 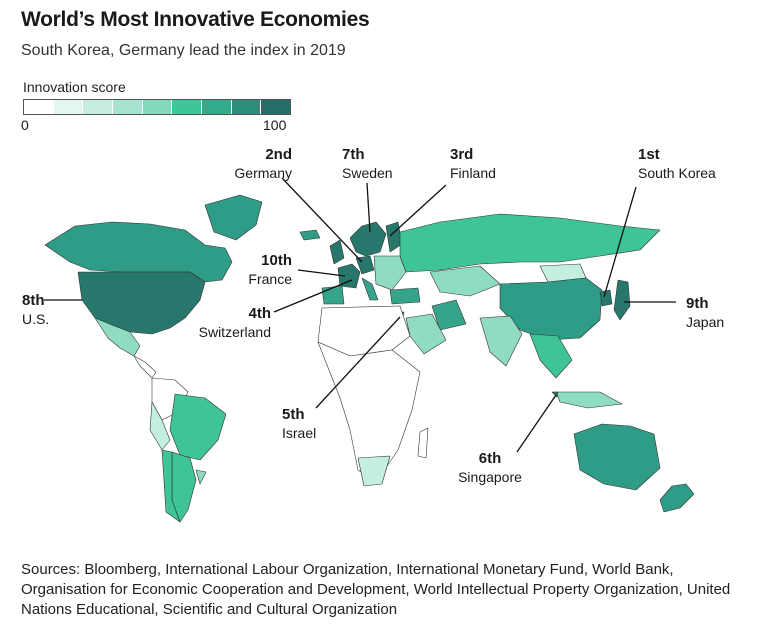 I want to click on chart-title: World’s Most Innovative Economies, so click(x=195, y=19).